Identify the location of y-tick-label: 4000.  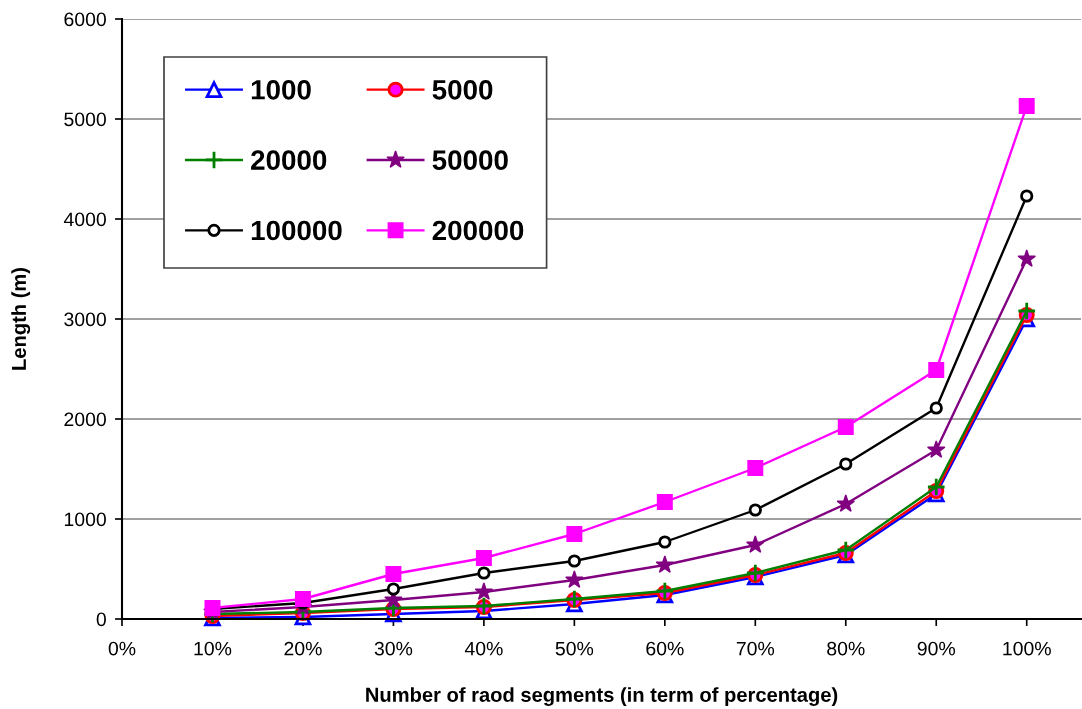
(84, 219).